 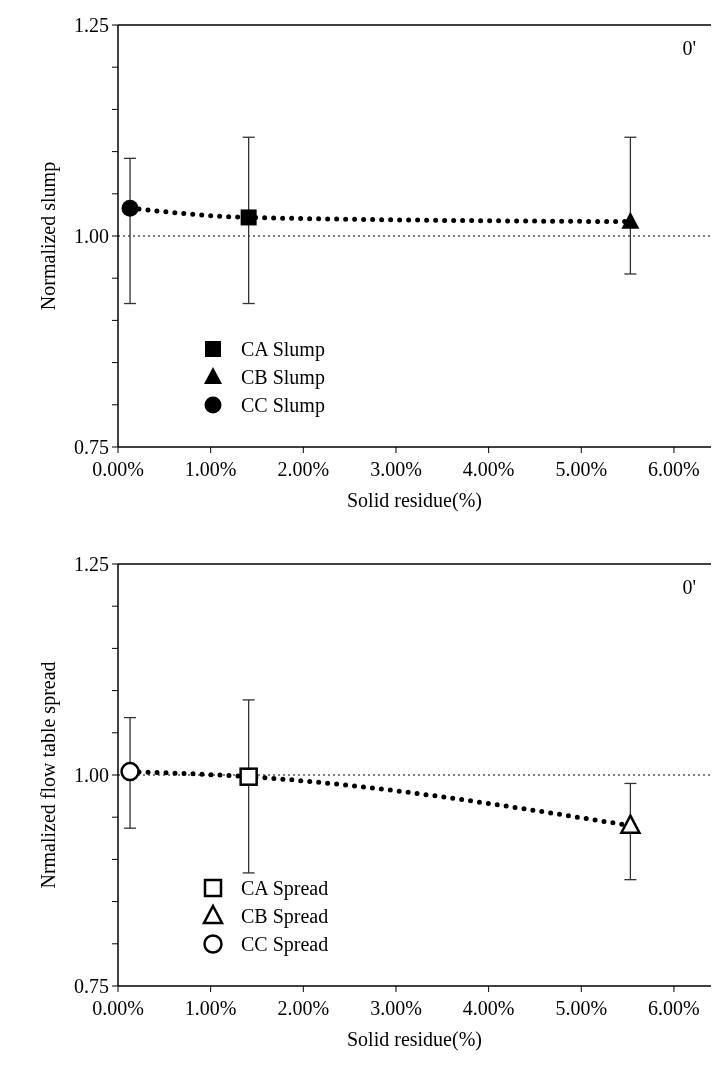 I want to click on legend-label: CA Slump, so click(x=283, y=349).